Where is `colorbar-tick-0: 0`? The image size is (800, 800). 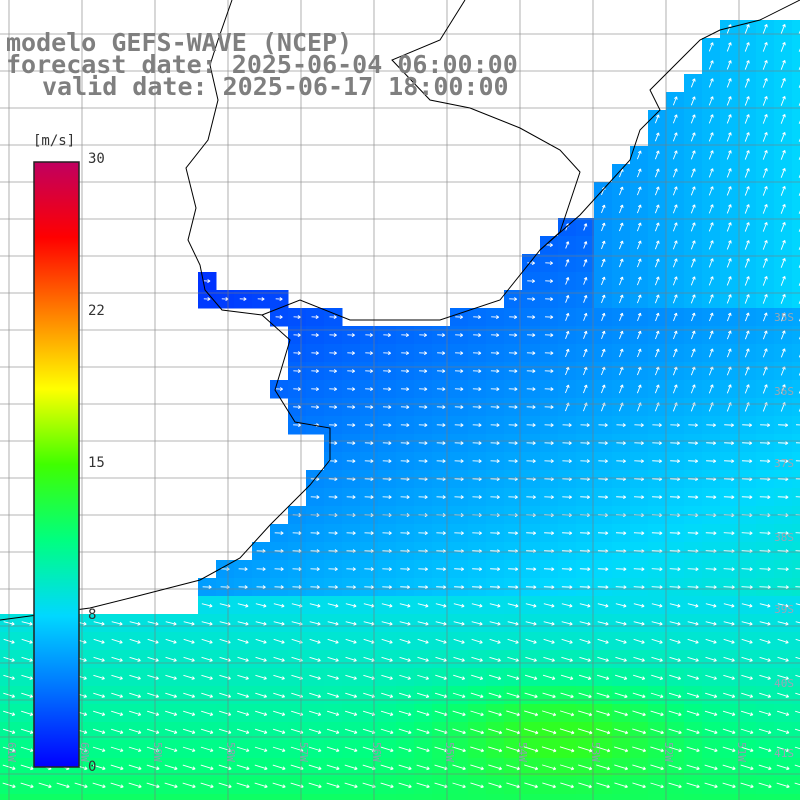
colorbar-tick-0: 0 is located at coordinates (92, 767).